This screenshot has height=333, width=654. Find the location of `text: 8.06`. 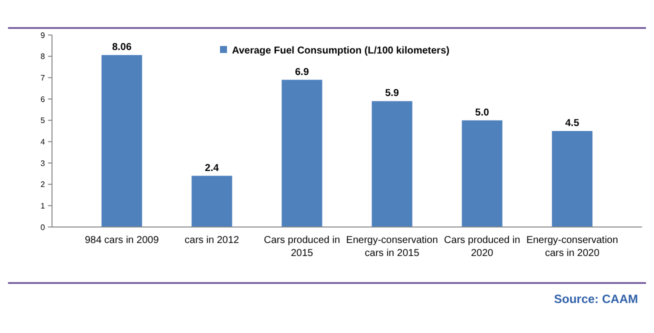

text: 8.06 is located at coordinates (122, 48).